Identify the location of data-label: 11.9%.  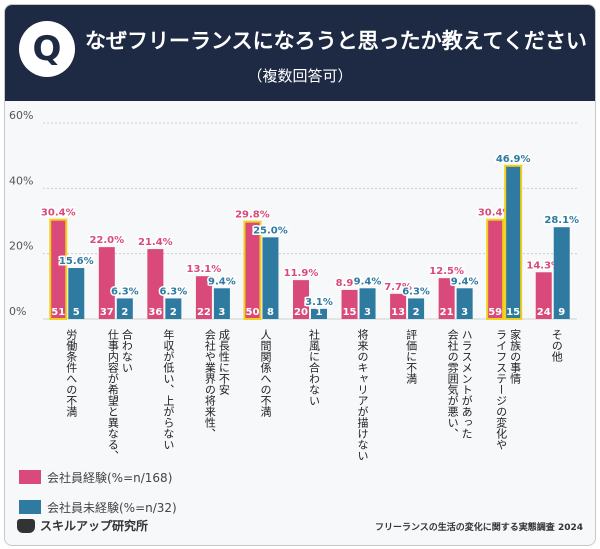
(301, 273).